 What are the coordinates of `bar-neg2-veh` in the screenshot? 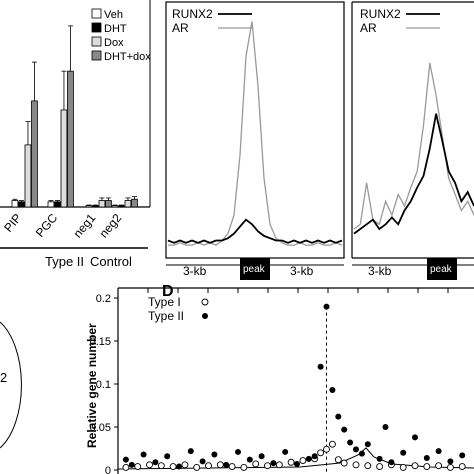 It's located at (115, 206).